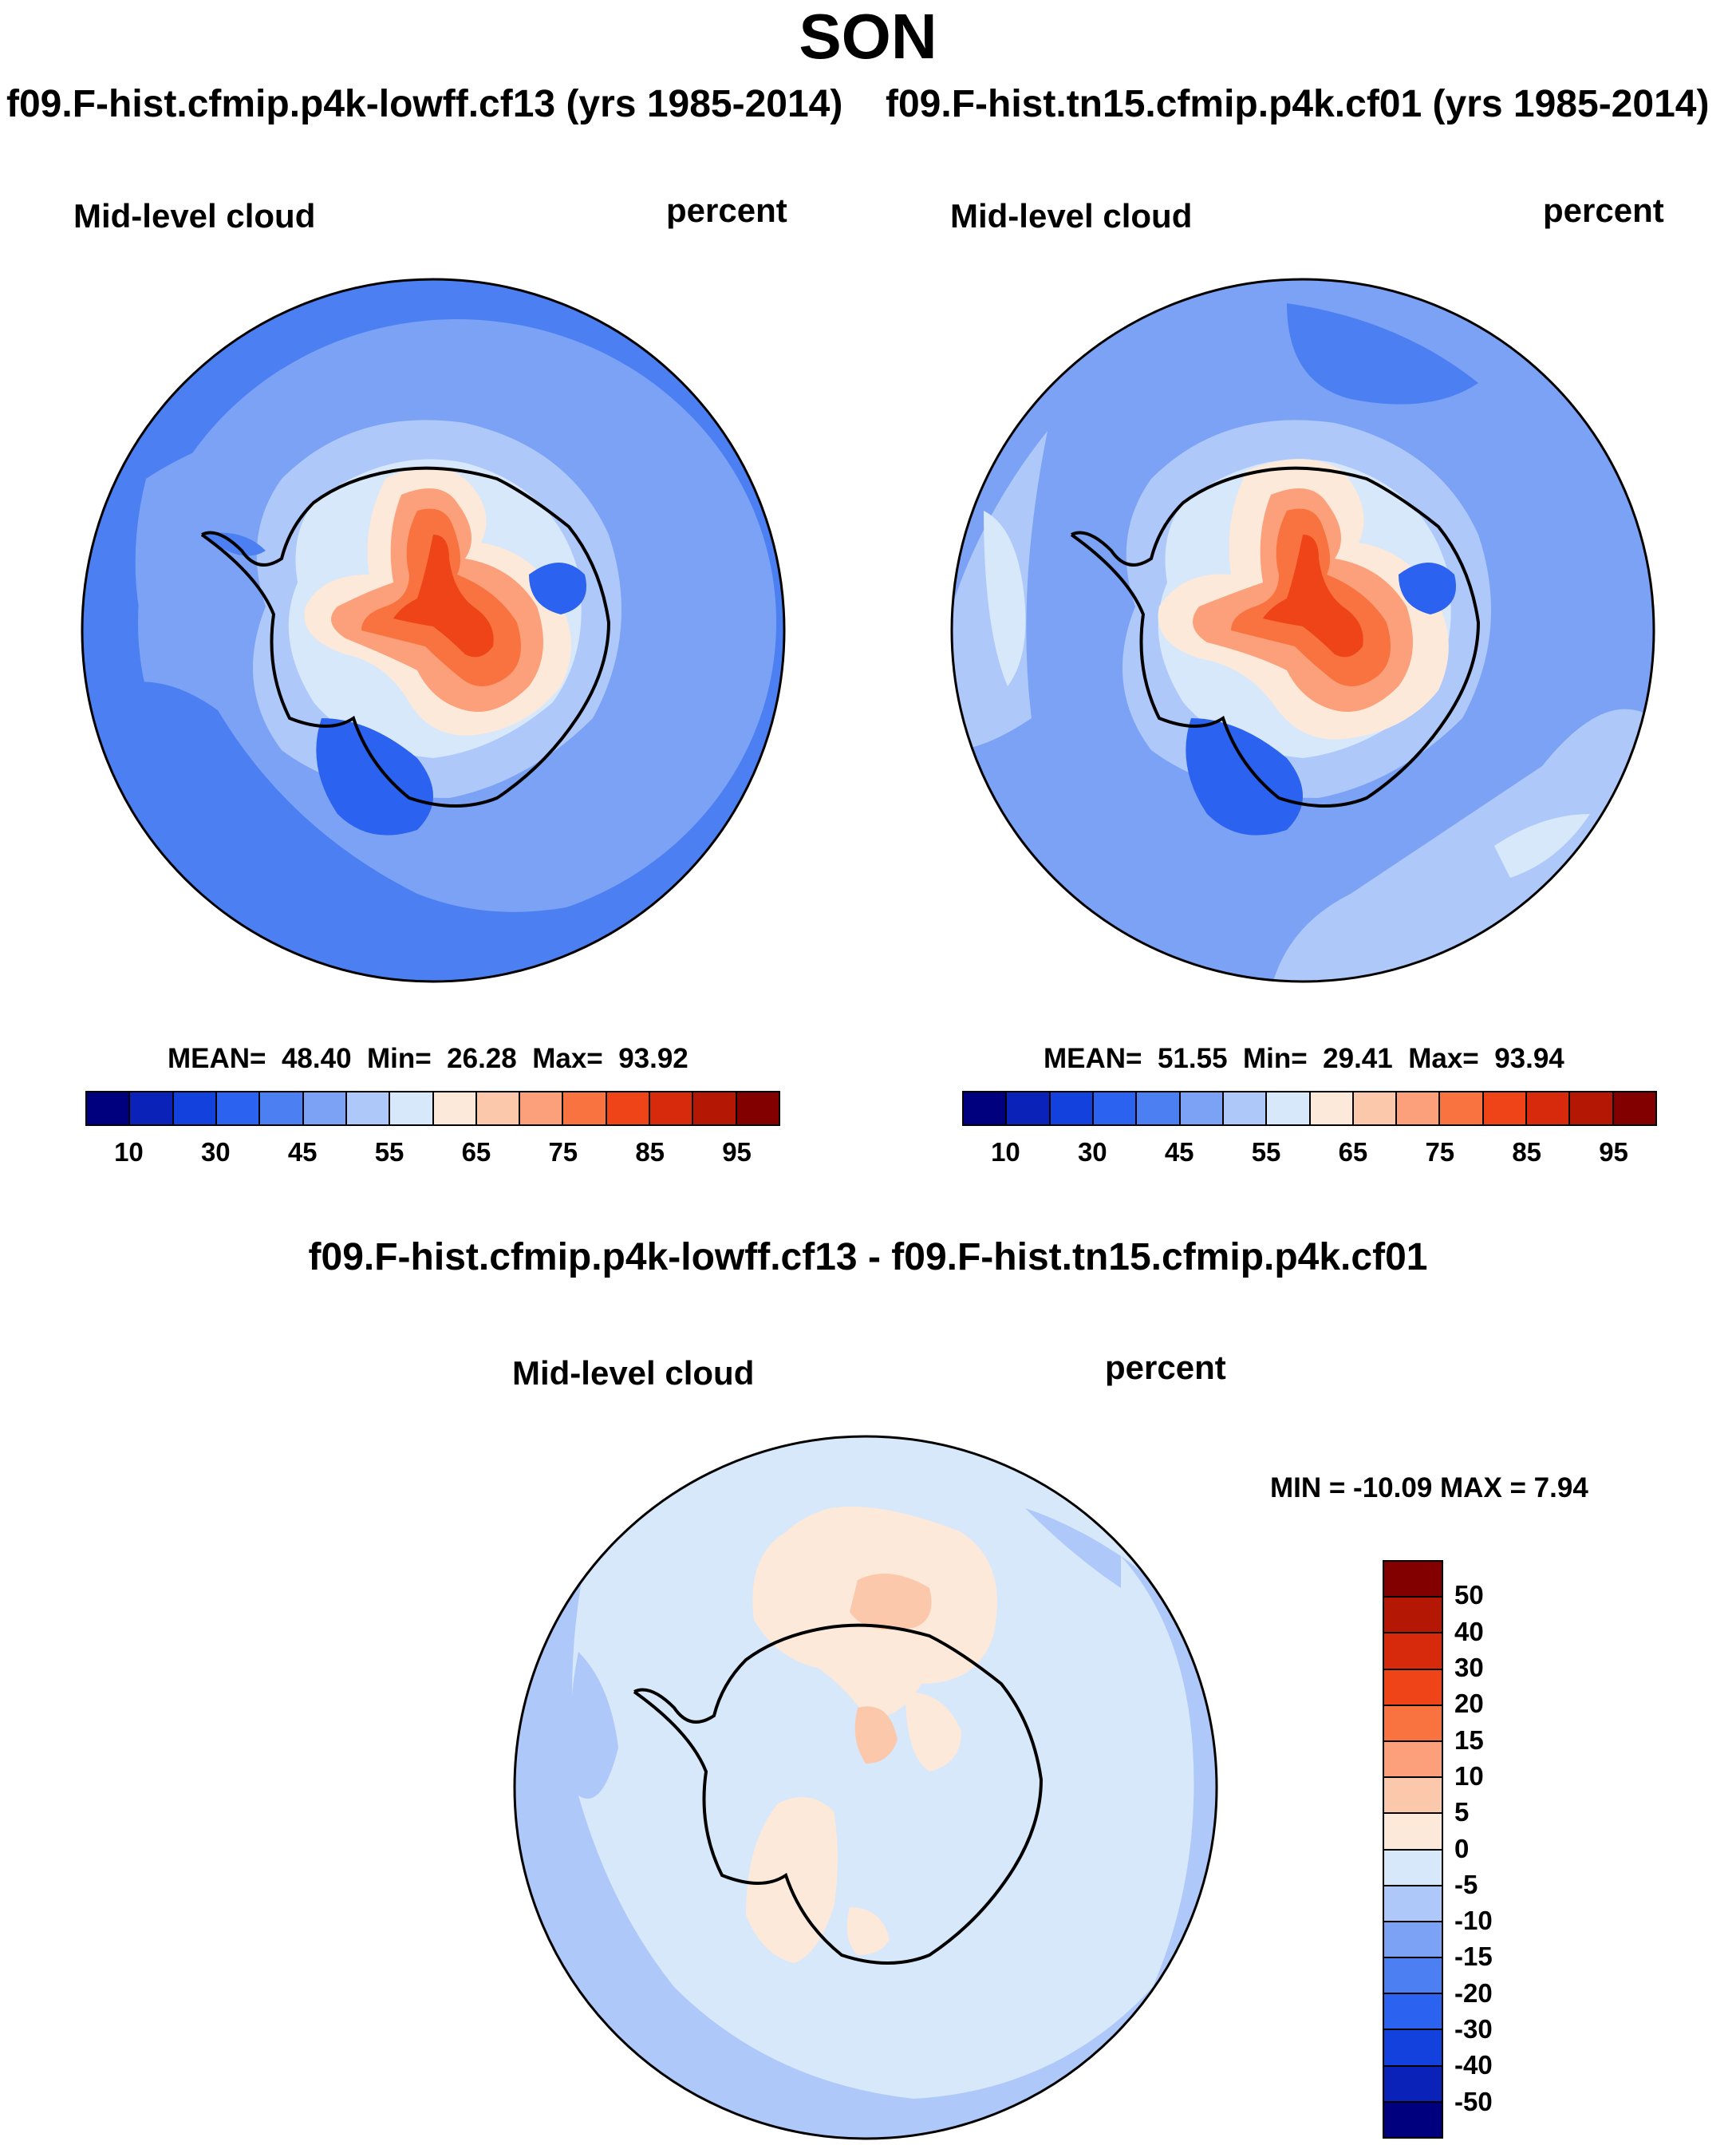 Image resolution: width=1736 pixels, height=2149 pixels. What do you see at coordinates (726, 210) in the screenshot?
I see `panel1-units-label: percent` at bounding box center [726, 210].